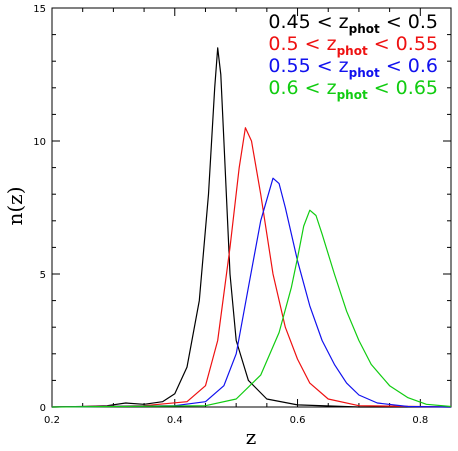 The width and height of the screenshot is (458, 451). What do you see at coordinates (409, 22) in the screenshot?
I see `legend-text-right: < 0.5` at bounding box center [409, 22].